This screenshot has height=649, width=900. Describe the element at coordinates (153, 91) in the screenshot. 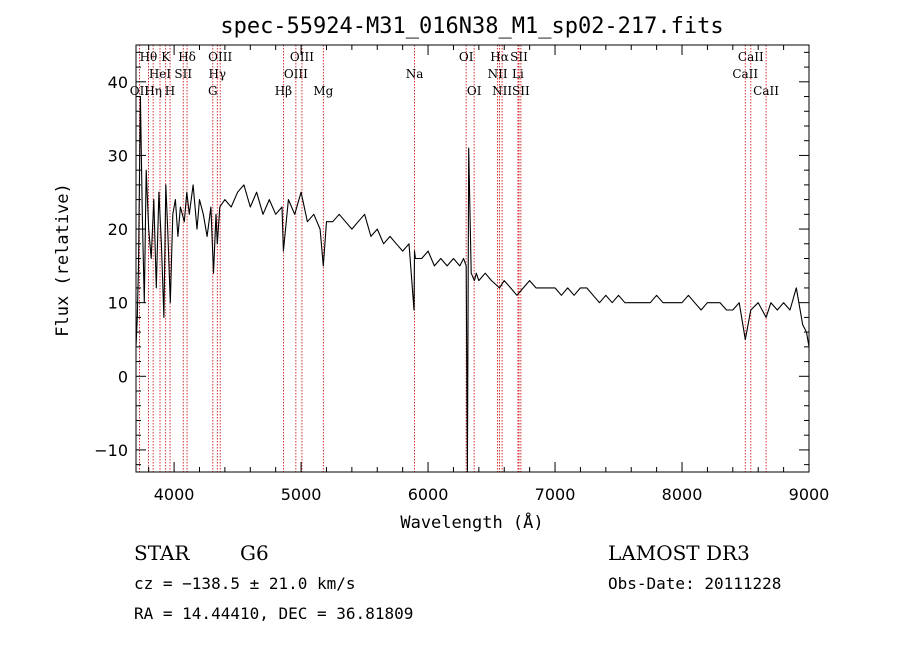

I see `spectral-line-label: Hη` at that location.